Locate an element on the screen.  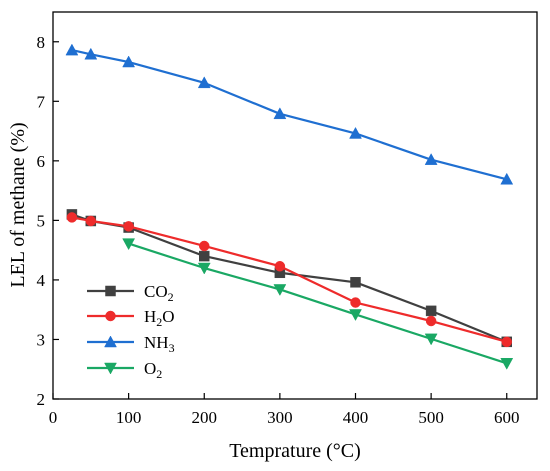
x-tick-label: 0 is located at coordinates (53, 417).